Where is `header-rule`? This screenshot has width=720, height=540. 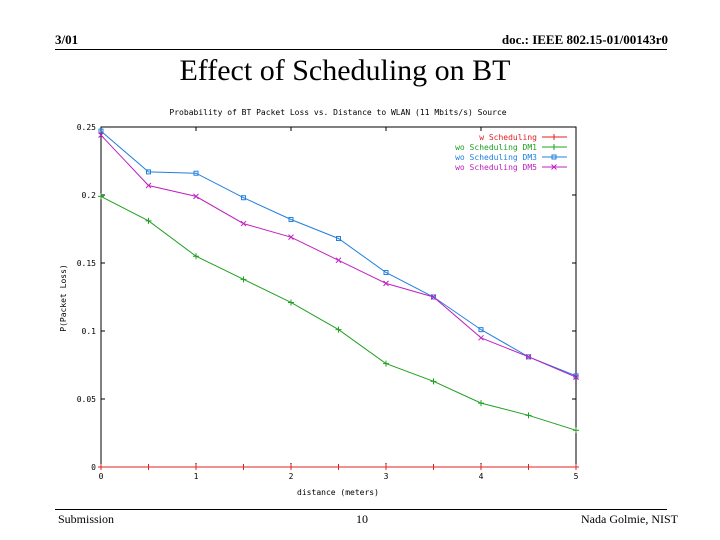
header-rule is located at coordinates (361, 49).